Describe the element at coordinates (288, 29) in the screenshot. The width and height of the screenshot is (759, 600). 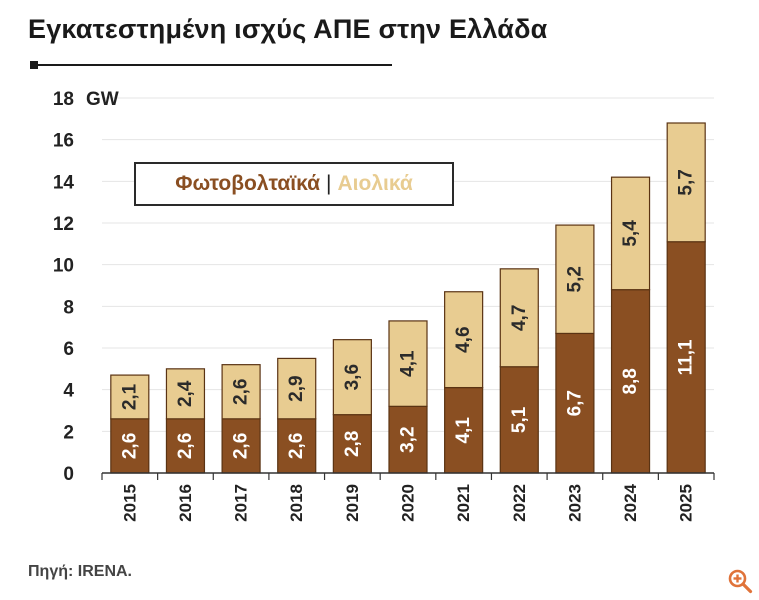
I see `chart-title: Εγκατεστημένη ισχύς ΑΠΕ στην Ελλάδα` at that location.